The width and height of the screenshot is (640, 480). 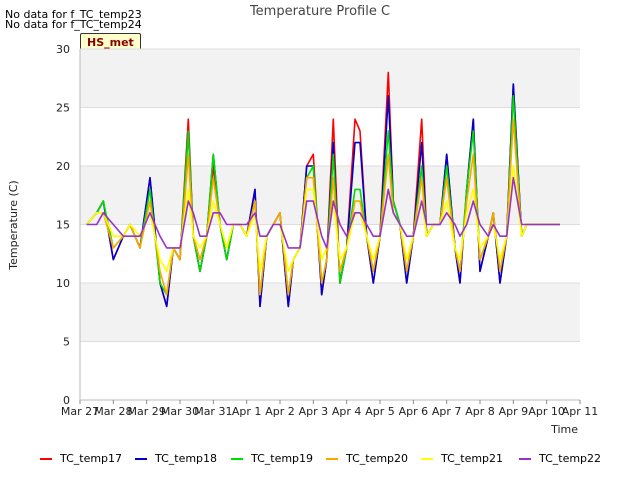 What do you see at coordinates (63, 225) in the screenshot?
I see `y-tick-label: 15` at bounding box center [63, 225].